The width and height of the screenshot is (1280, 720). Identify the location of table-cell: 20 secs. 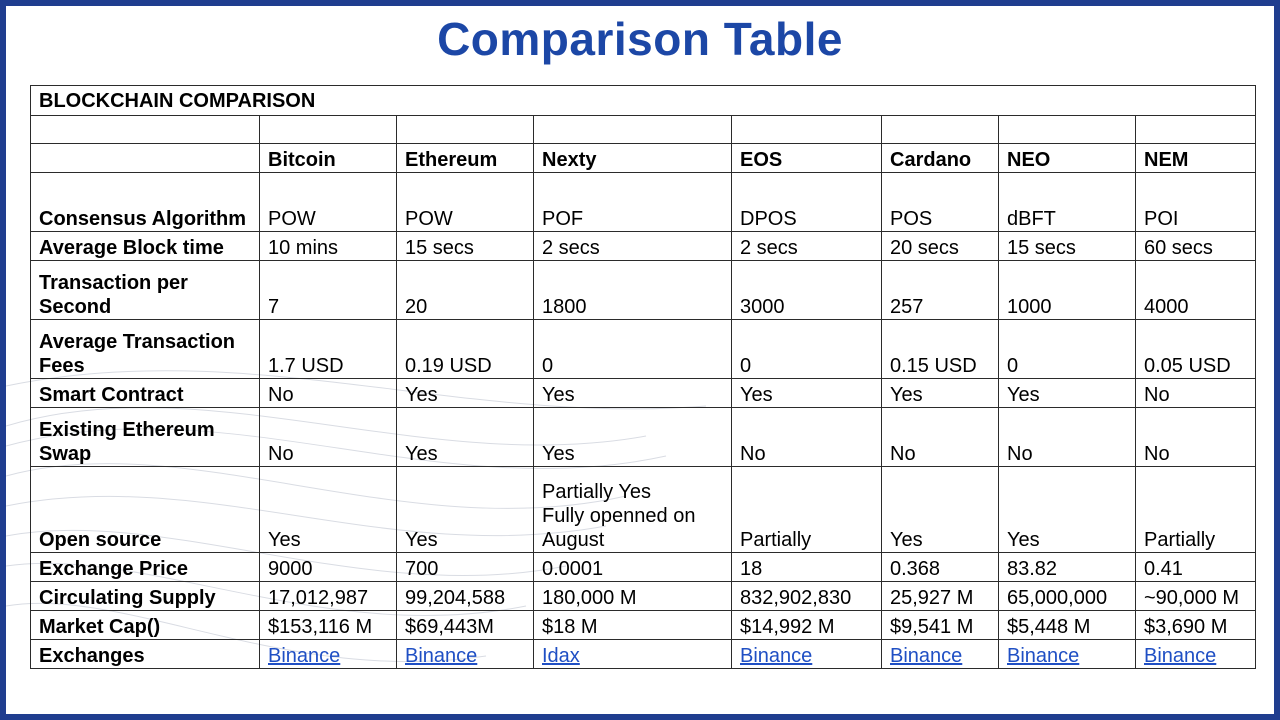
(940, 246).